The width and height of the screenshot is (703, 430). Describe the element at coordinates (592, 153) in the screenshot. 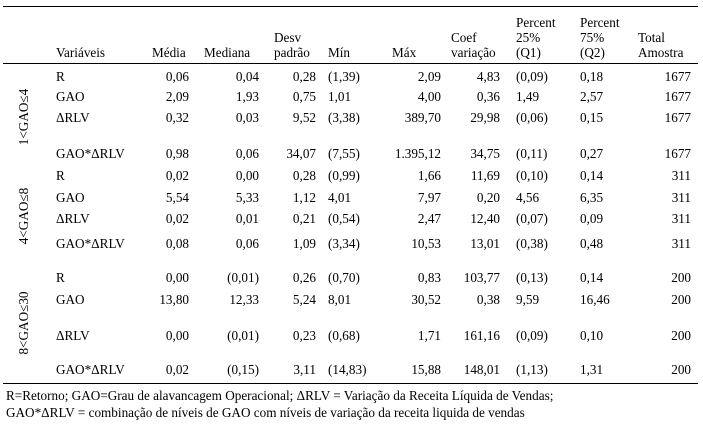

I see `table-cell: 0,27` at that location.